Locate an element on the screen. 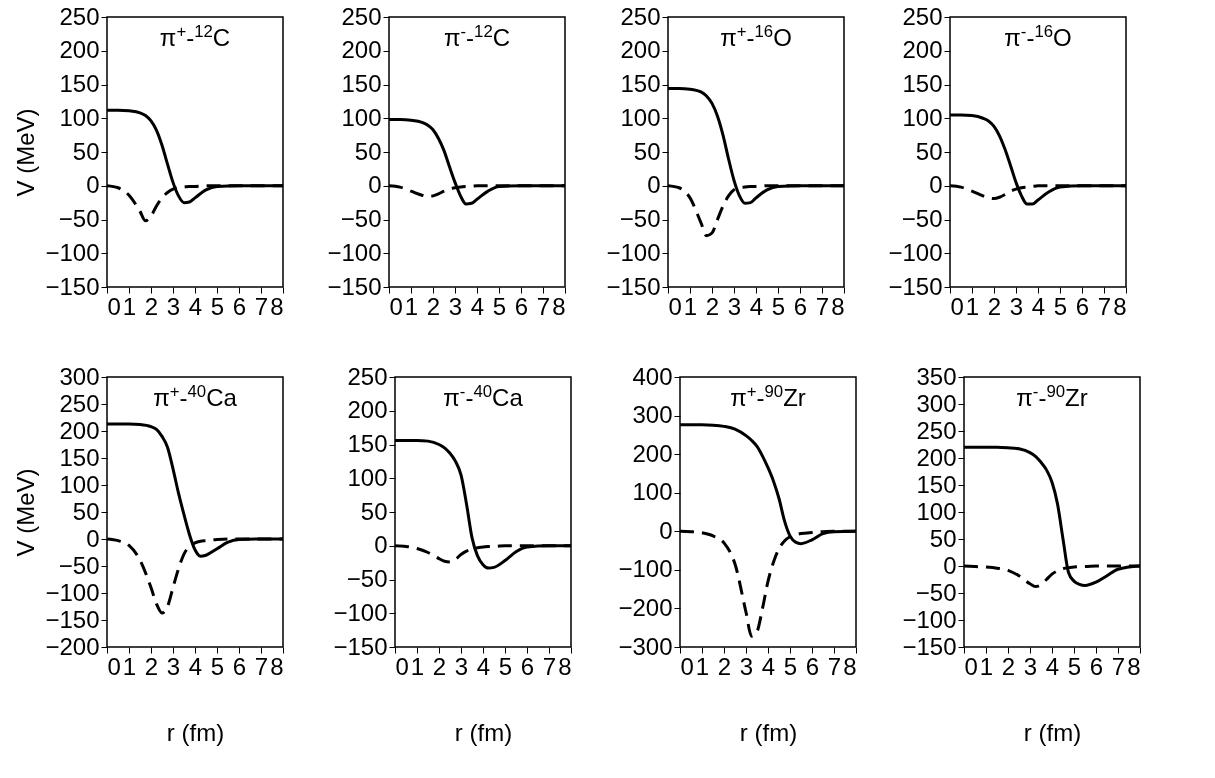  x-tick-label: 0 is located at coordinates (402, 666).